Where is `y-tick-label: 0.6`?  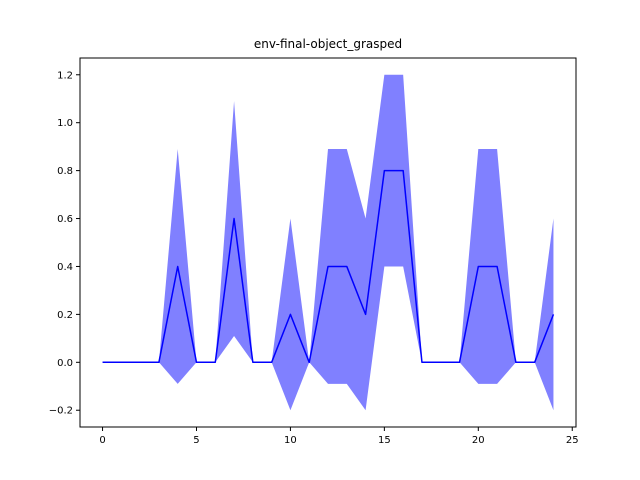 y-tick-label: 0.6 is located at coordinates (65, 219).